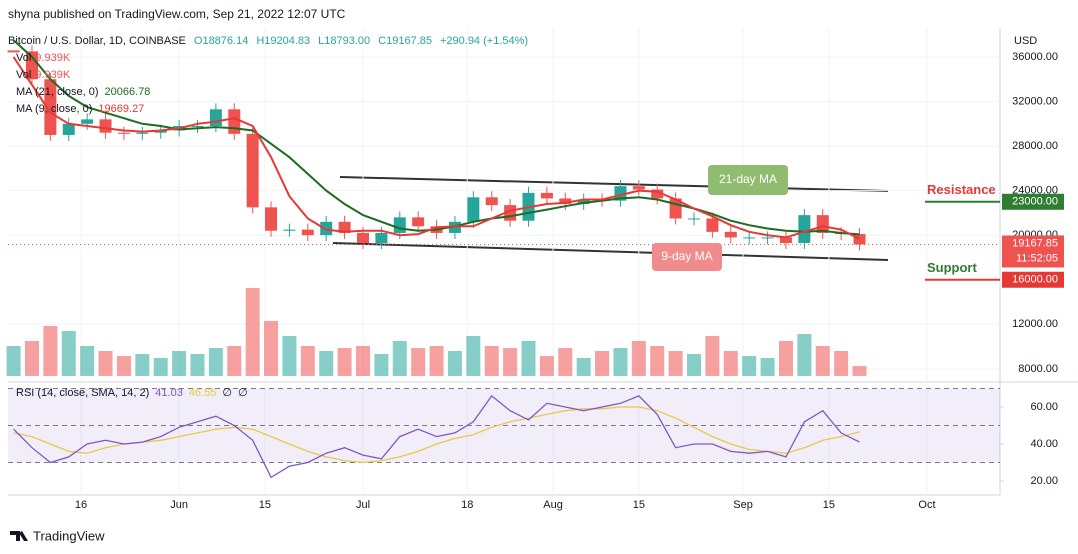 The width and height of the screenshot is (1078, 554). I want to click on y-tick-label: 28000.00, so click(1035, 146).